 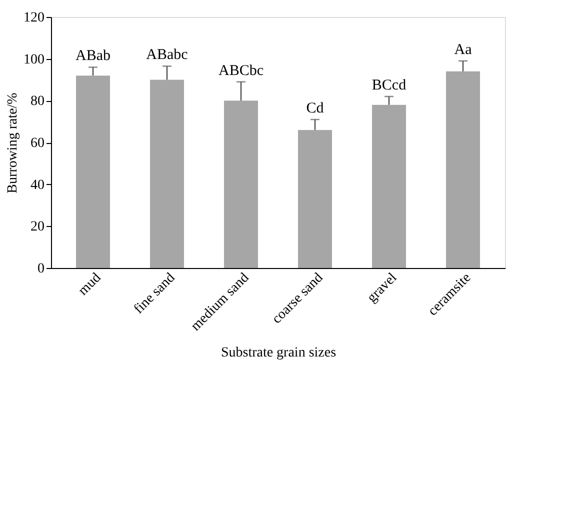 I want to click on y-tick-label: 40, so click(x=37, y=185).